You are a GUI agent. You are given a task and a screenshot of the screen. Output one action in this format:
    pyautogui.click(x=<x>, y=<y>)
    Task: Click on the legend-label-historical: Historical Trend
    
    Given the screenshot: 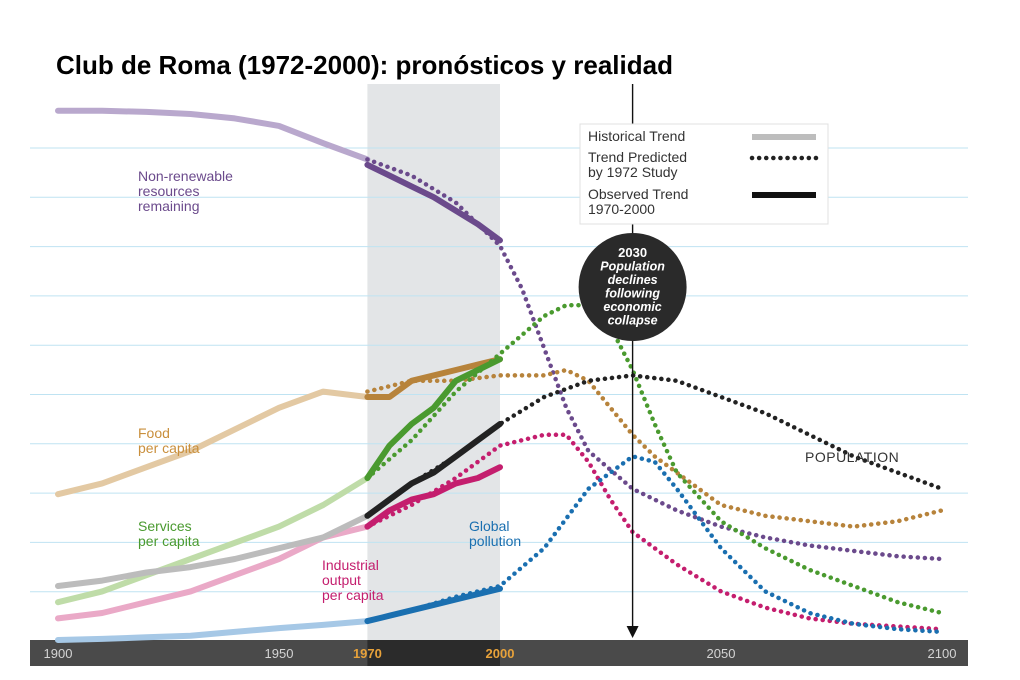 What is the action you would take?
    pyautogui.click(x=636, y=136)
    